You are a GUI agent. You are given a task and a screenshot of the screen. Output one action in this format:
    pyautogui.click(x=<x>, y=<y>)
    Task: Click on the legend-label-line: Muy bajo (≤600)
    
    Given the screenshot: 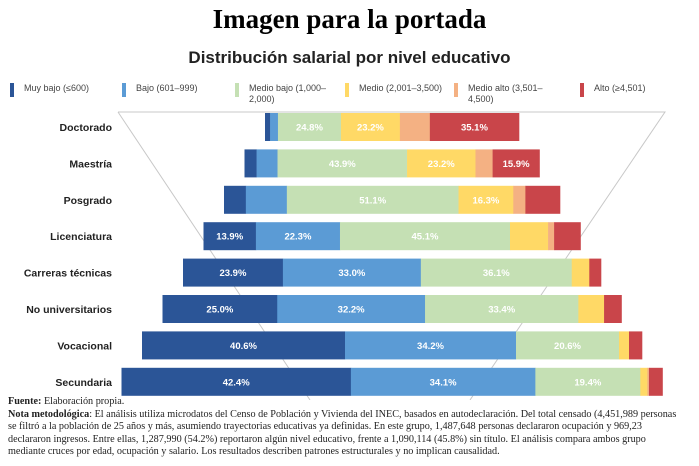 What is the action you would take?
    pyautogui.click(x=56, y=88)
    